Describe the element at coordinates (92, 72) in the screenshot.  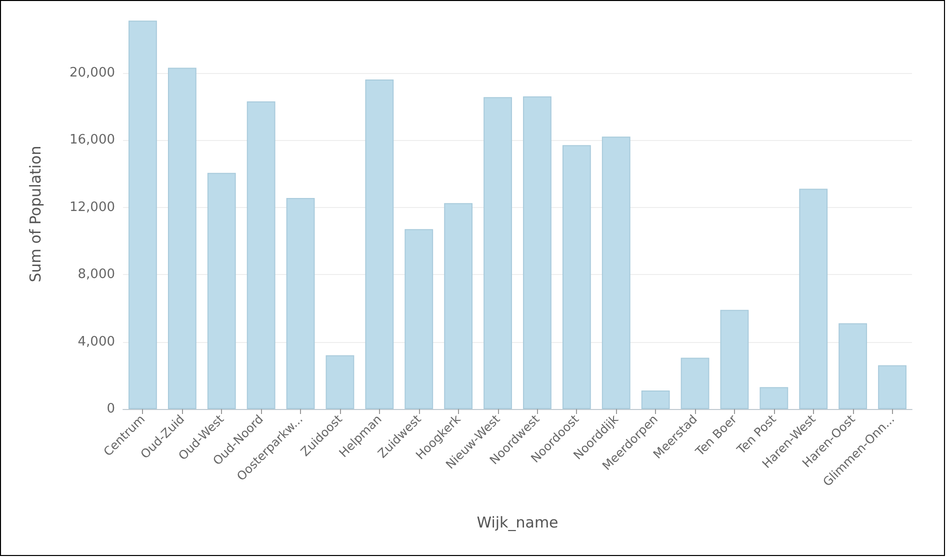
I see `y-tick-label: 20,000` at that location.